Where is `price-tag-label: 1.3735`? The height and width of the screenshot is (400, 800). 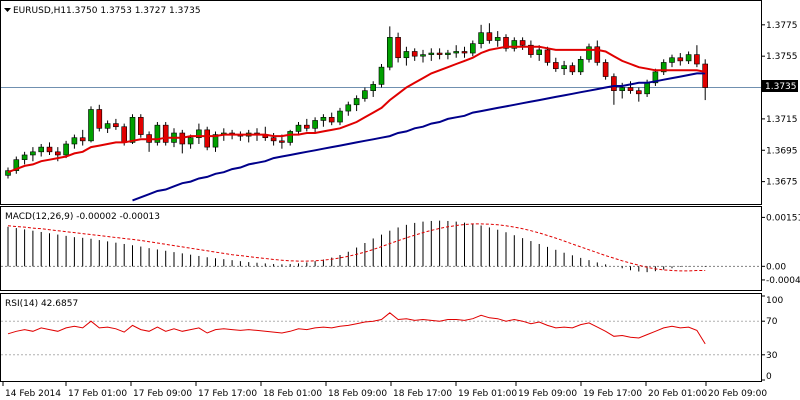
price-tag-label: 1.3735 is located at coordinates (781, 87).